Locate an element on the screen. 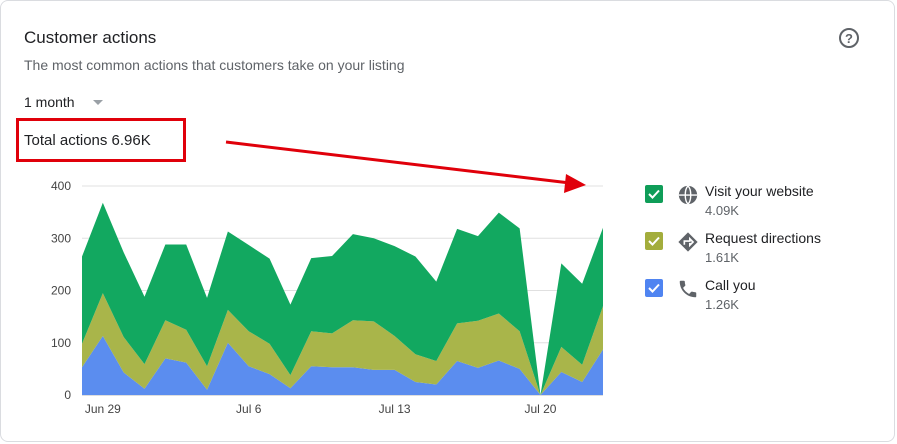 This screenshot has height=444, width=897. y-tick-label: 400 is located at coordinates (61, 186).